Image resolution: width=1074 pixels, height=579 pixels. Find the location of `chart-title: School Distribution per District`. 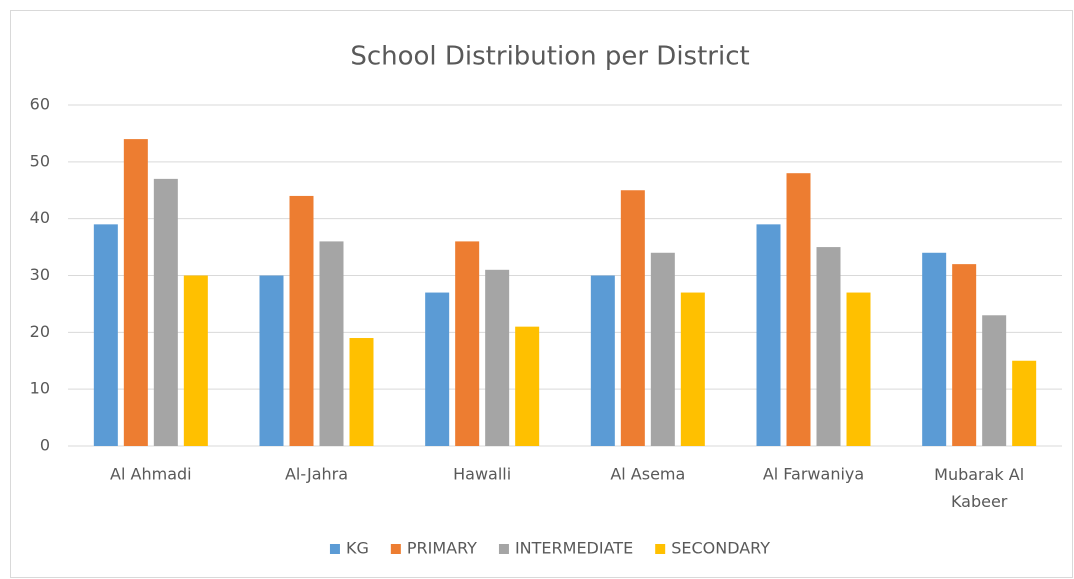

chart-title: School Distribution per District is located at coordinates (549, 57).